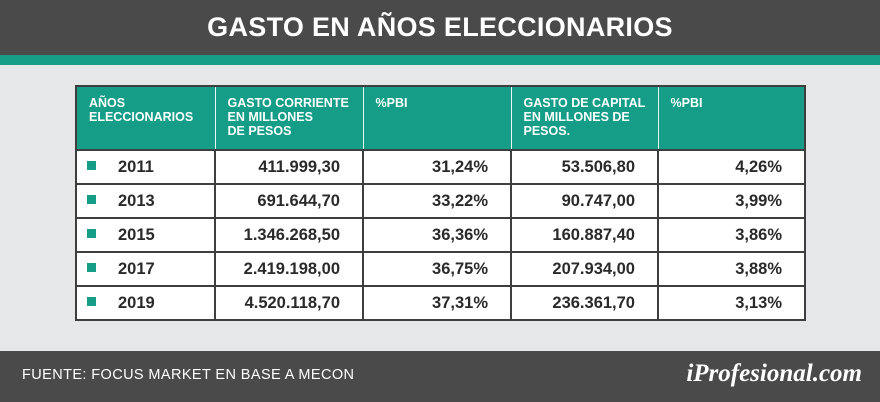  What do you see at coordinates (136, 302) in the screenshot?
I see `year-value: 2019` at bounding box center [136, 302].